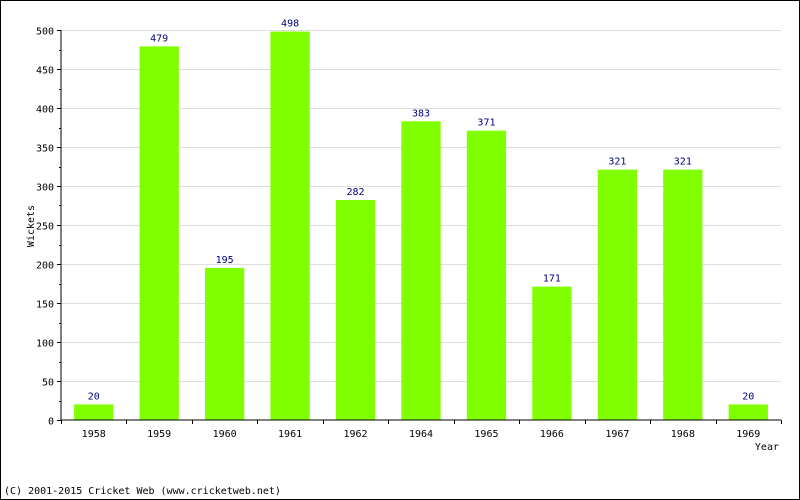 Image resolution: width=800 pixels, height=500 pixels. What do you see at coordinates (421, 434) in the screenshot?
I see `x-tick-label: 1964` at bounding box center [421, 434].